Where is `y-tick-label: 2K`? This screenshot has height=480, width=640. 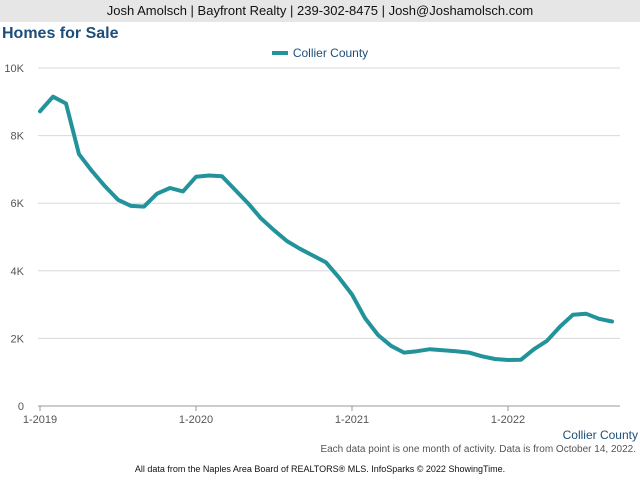 y-tick-label: 2K is located at coordinates (18, 339).